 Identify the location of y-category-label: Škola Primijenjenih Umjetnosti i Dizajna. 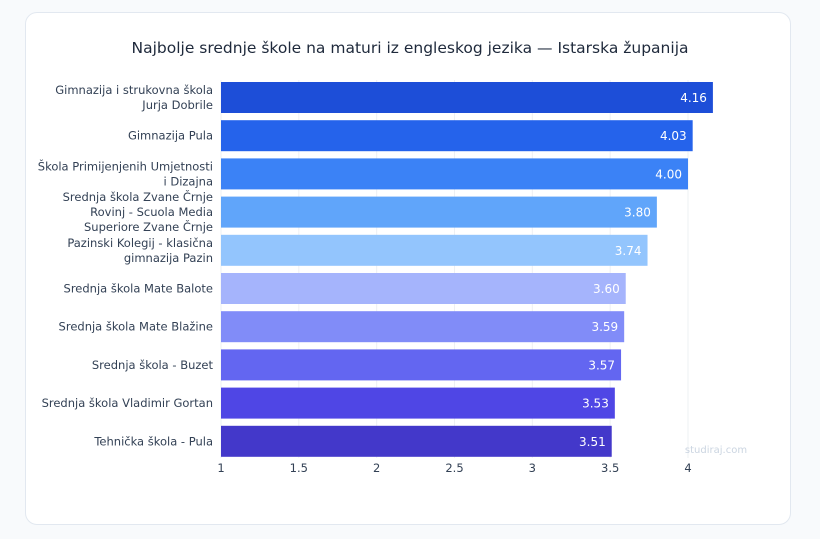
(125, 173).